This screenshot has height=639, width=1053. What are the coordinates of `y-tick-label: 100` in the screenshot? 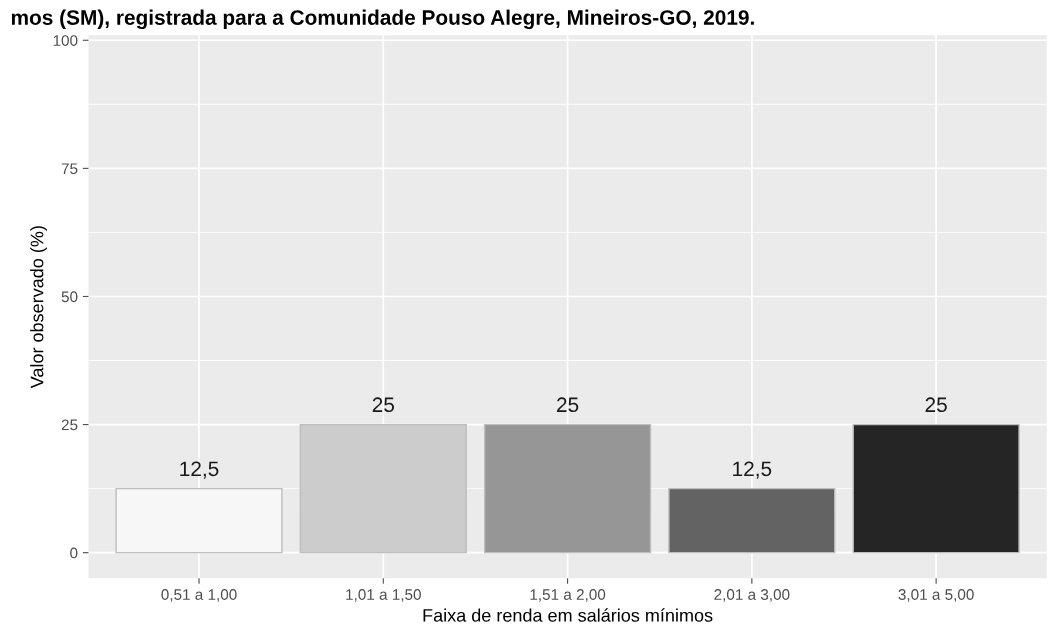 It's located at (65, 40).